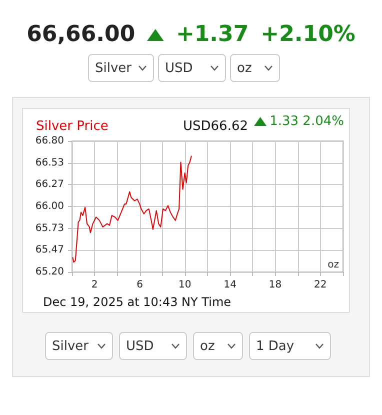 The width and height of the screenshot is (382, 415). What do you see at coordinates (320, 285) in the screenshot?
I see `x-tick-label: 22` at bounding box center [320, 285].